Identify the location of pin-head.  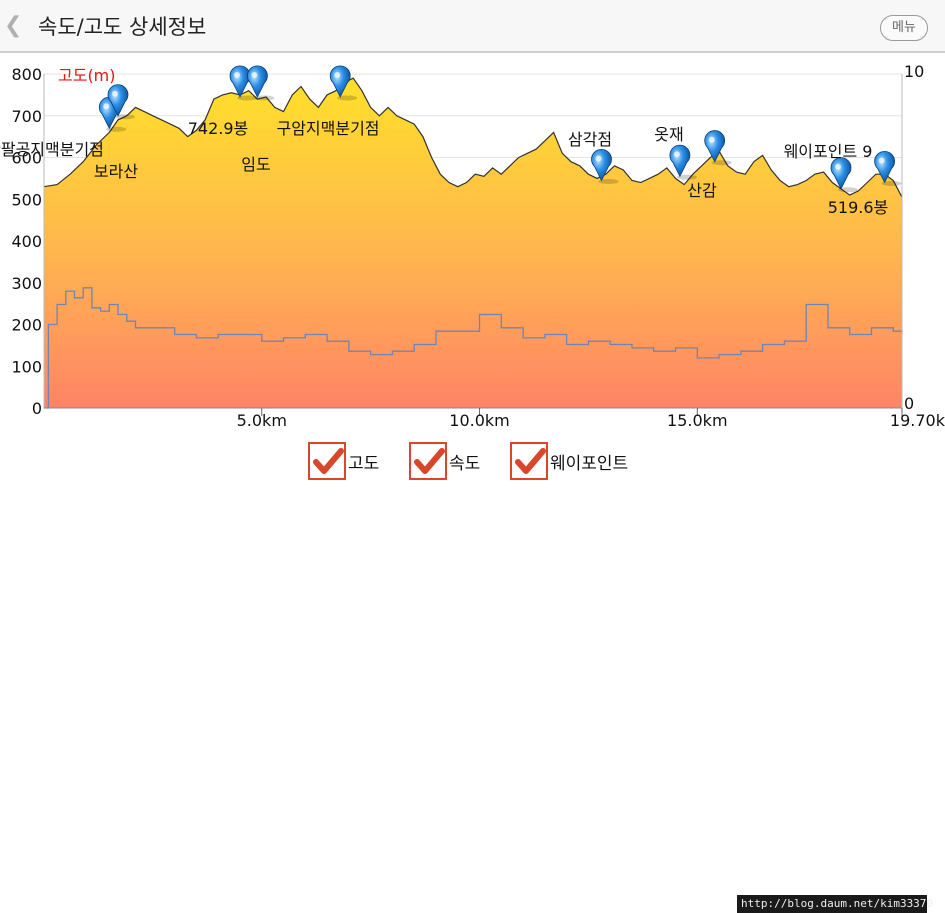
(680, 161).